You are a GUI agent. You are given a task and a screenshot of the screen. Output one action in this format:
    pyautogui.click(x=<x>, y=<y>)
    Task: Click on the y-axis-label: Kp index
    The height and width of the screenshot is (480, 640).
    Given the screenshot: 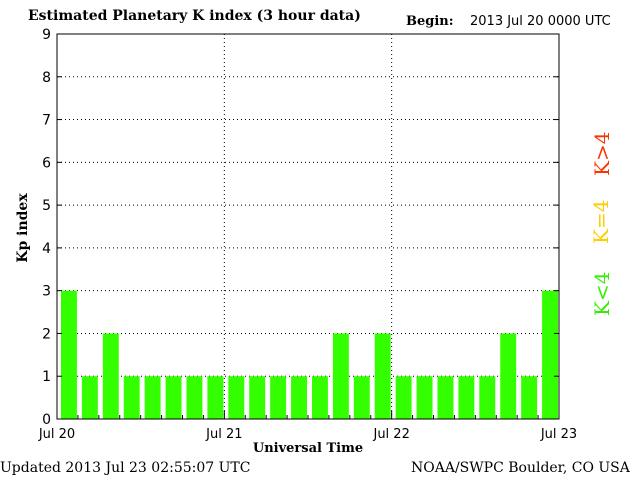 What is the action you would take?
    pyautogui.click(x=23, y=228)
    